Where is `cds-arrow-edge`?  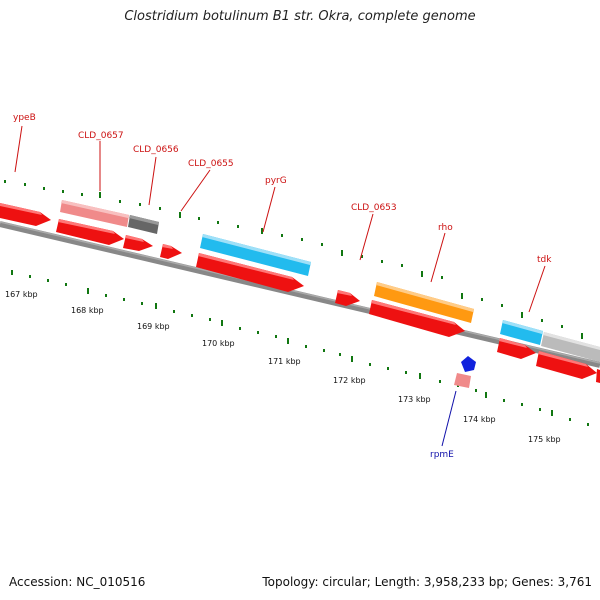
cds-arrow-edge is located at coordinates (598, 376).